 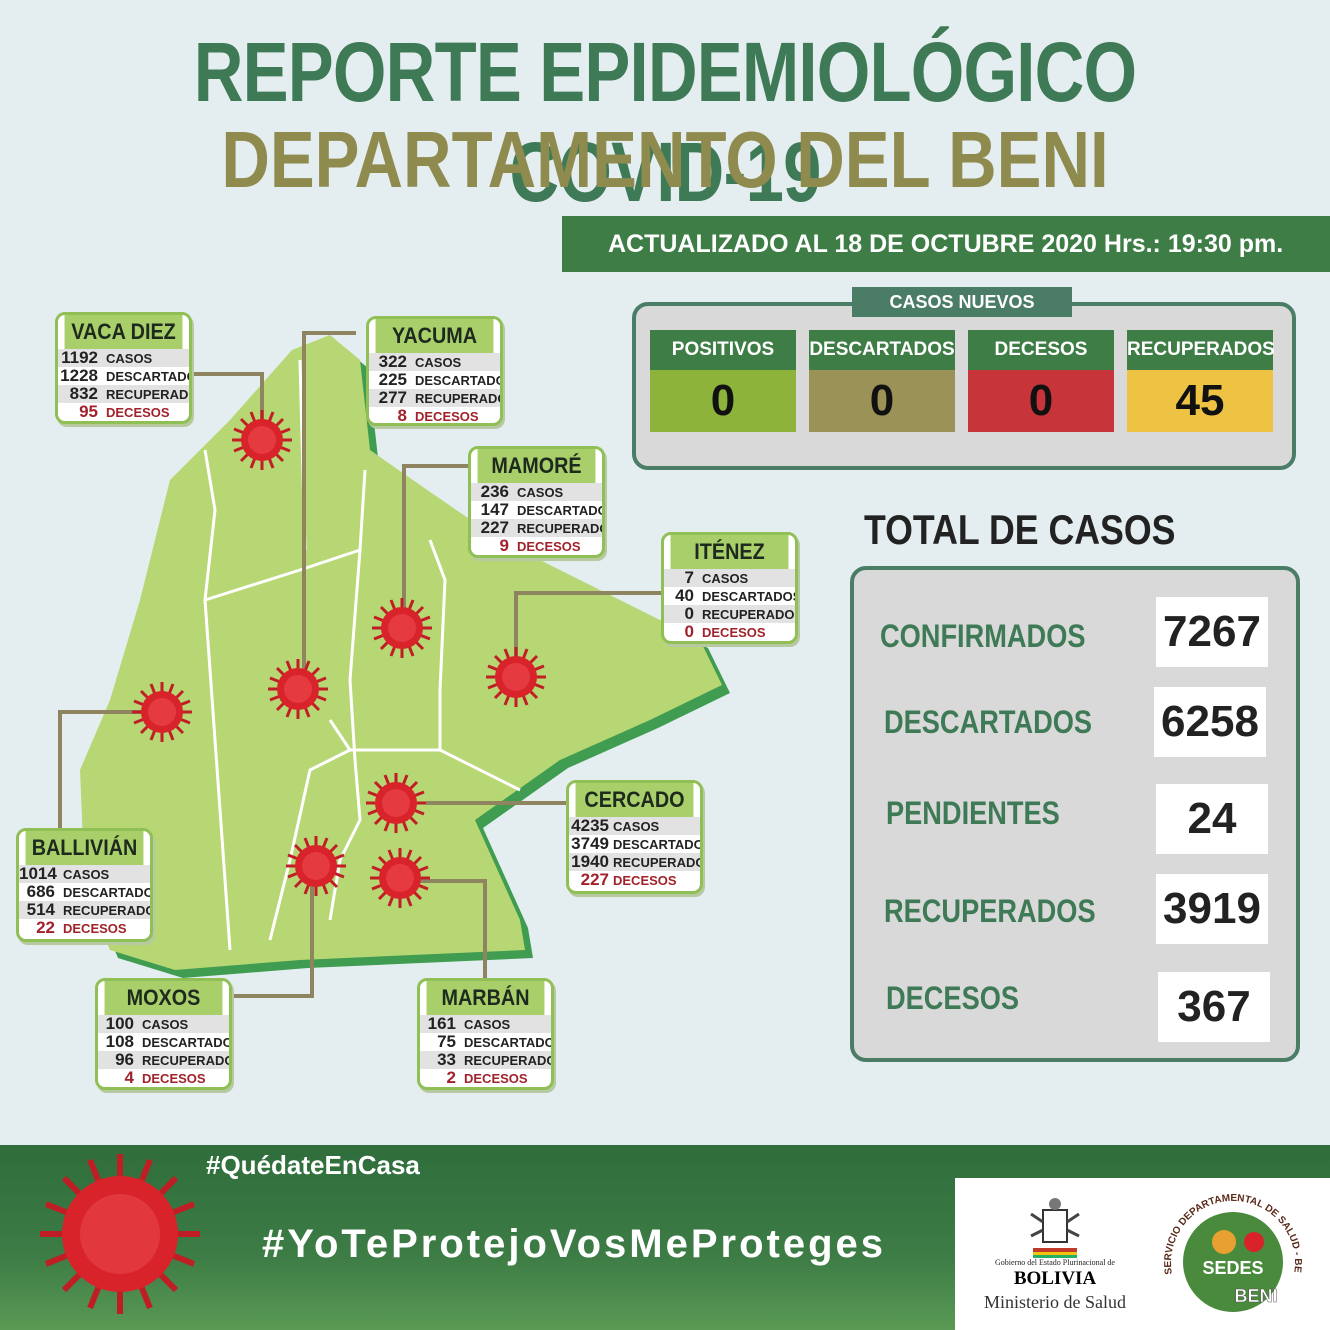 I want to click on sedes-name: SEDES, so click(x=1232, y=1268).